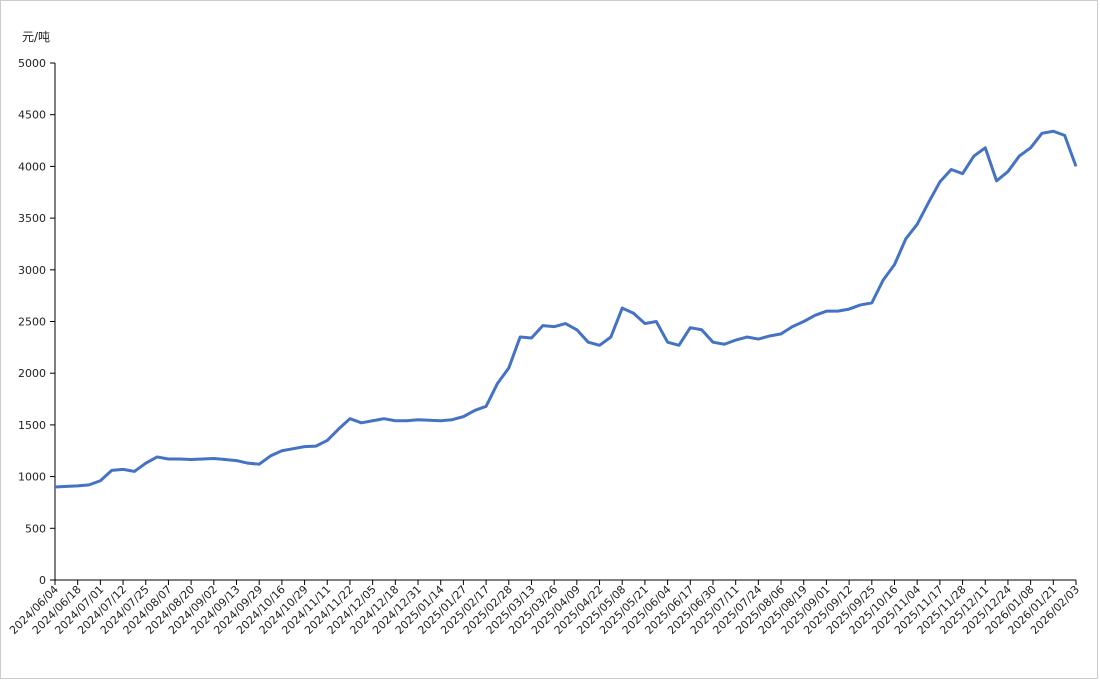 This screenshot has width=1100, height=680. I want to click on y-tick-label: 1500, so click(32, 425).